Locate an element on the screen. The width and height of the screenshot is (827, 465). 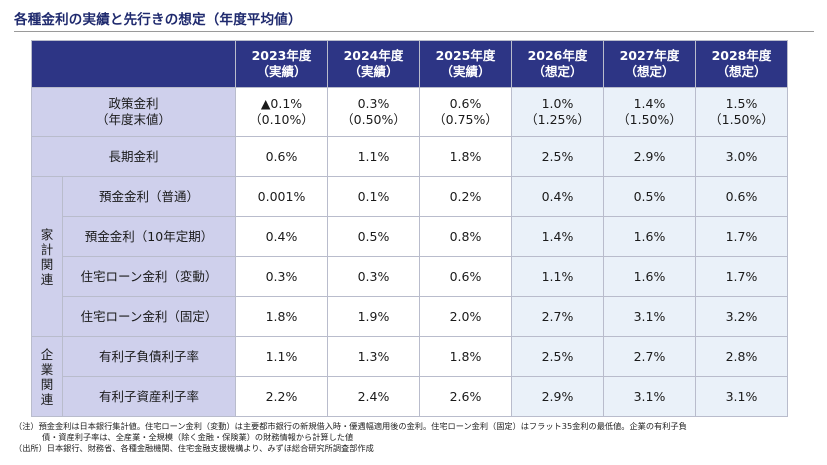
header-col-2028: 2028年度 （想定） is located at coordinates (741, 64).